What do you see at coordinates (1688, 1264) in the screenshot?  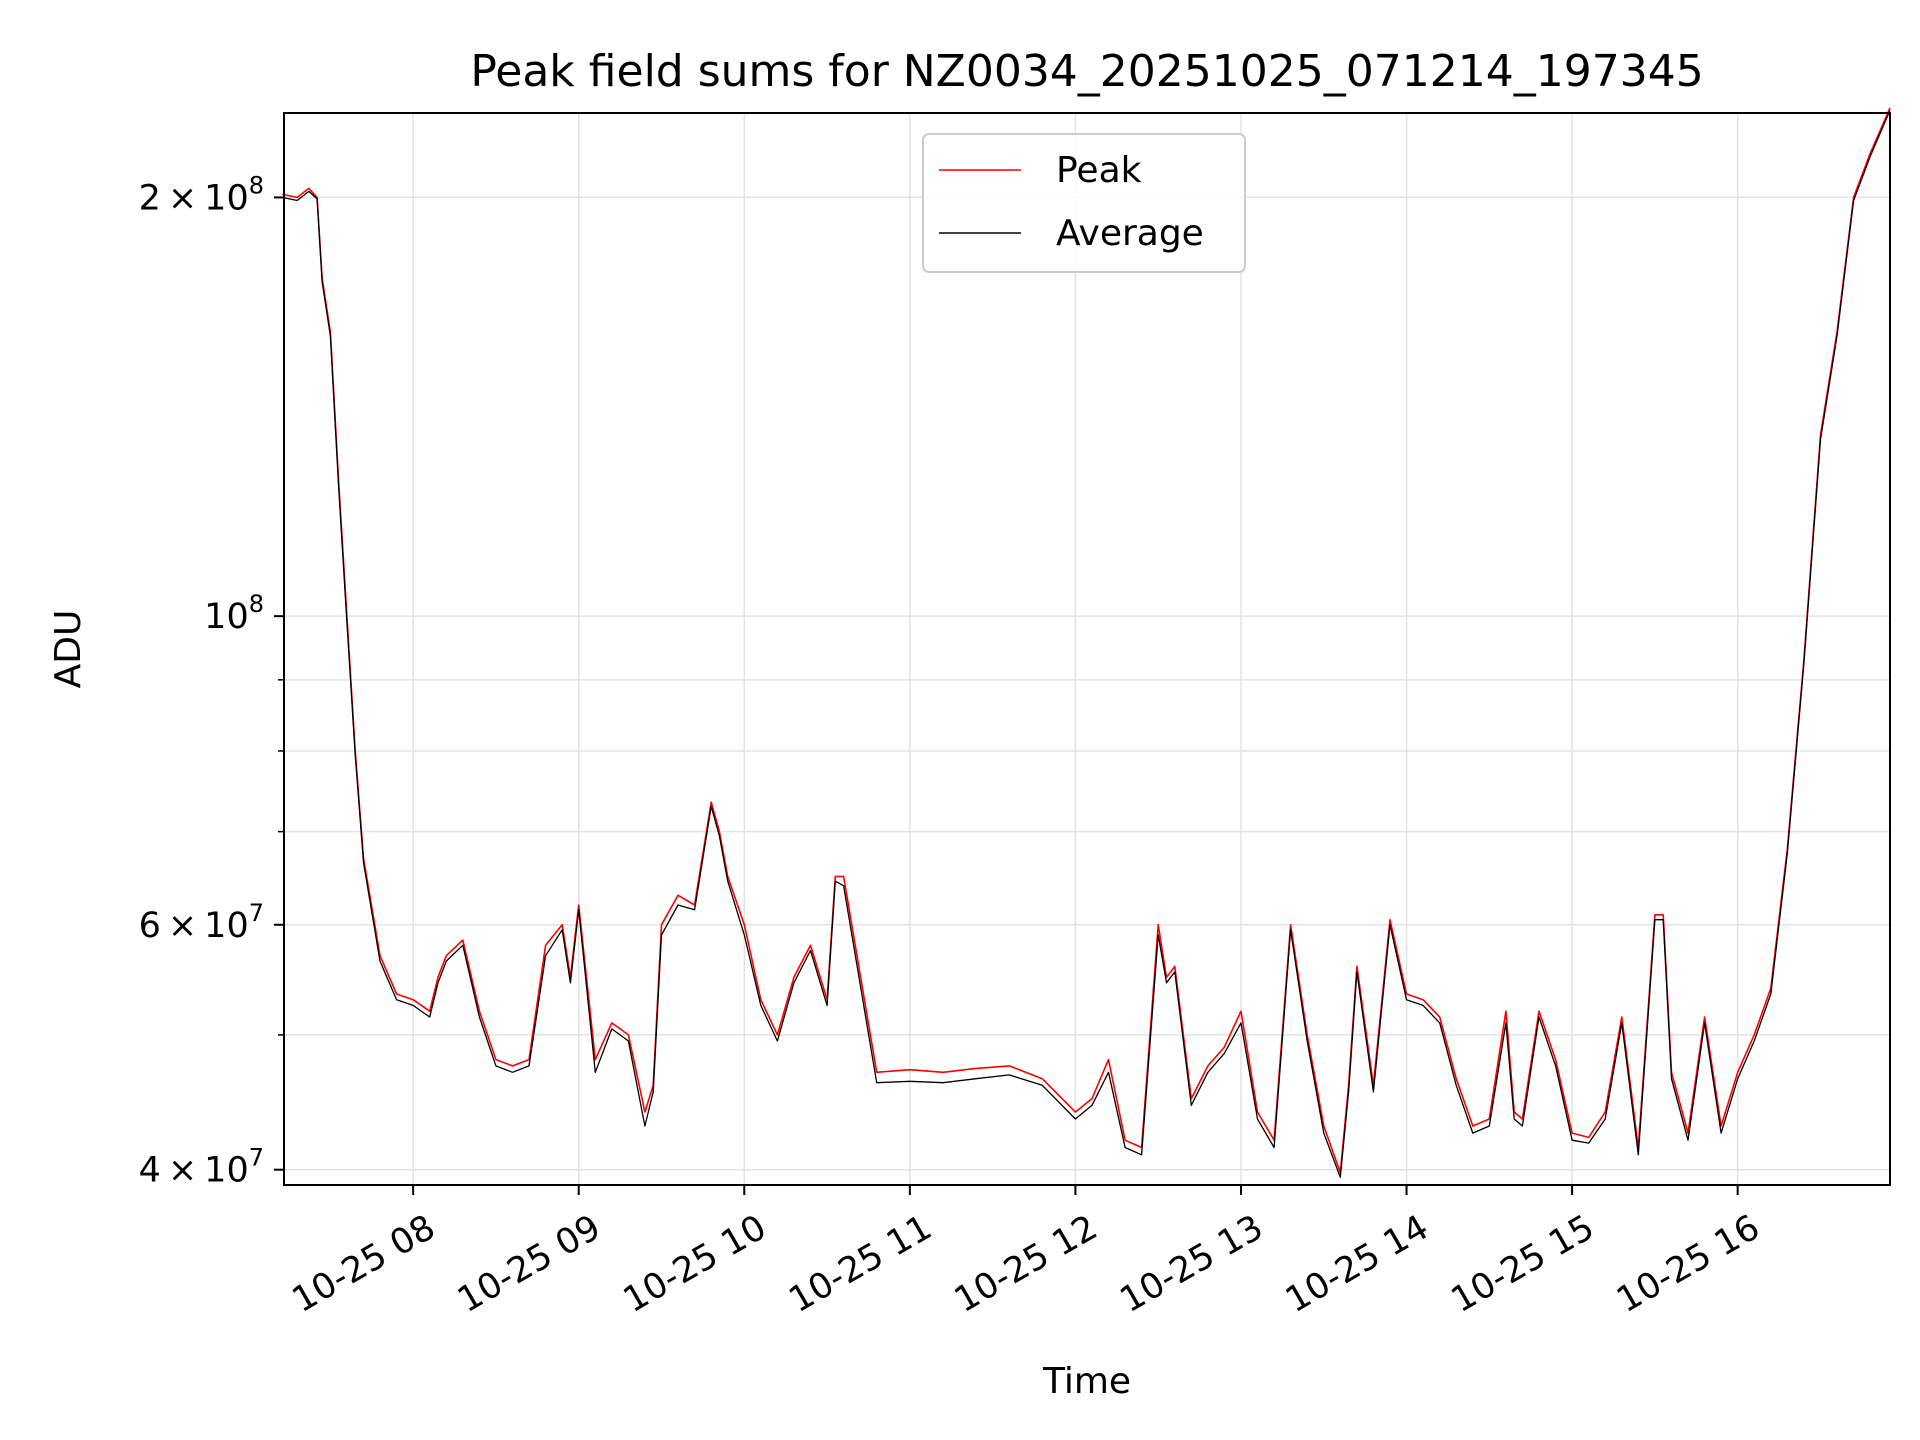 I see `x-tick-label: 10-25 16` at bounding box center [1688, 1264].